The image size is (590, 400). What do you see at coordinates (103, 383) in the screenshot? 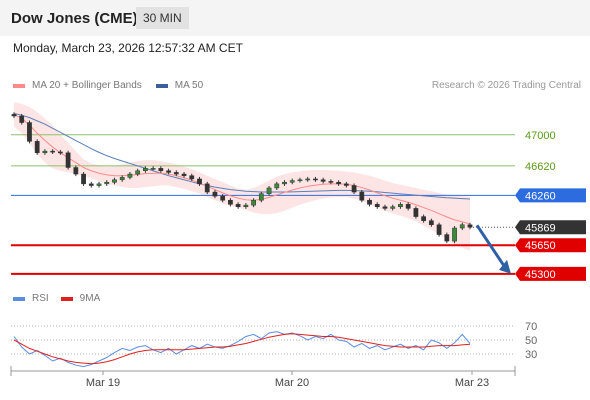
I see `x-label-mar-19: Mar 19` at bounding box center [103, 383].